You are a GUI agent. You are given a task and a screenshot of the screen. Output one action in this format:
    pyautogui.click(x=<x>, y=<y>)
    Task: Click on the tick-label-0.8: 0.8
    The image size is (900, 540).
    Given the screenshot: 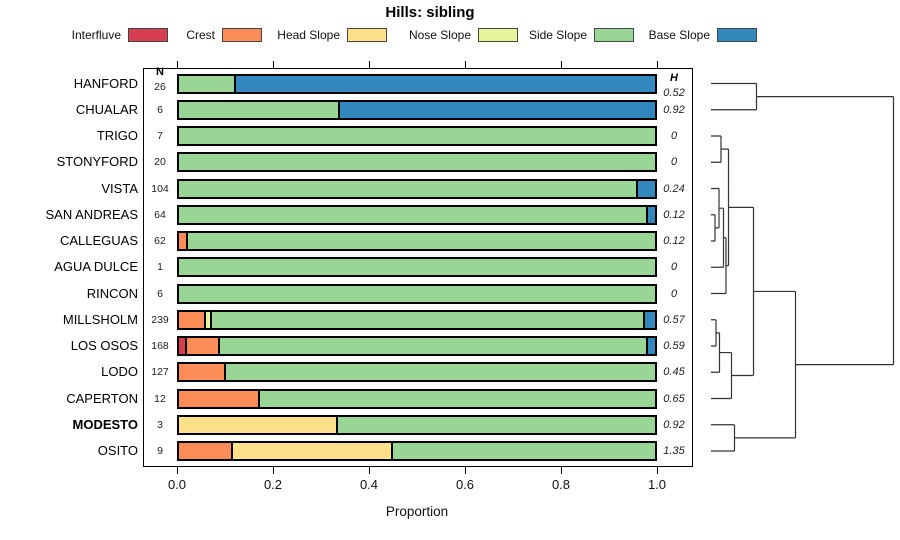 What is the action you would take?
    pyautogui.click(x=561, y=484)
    